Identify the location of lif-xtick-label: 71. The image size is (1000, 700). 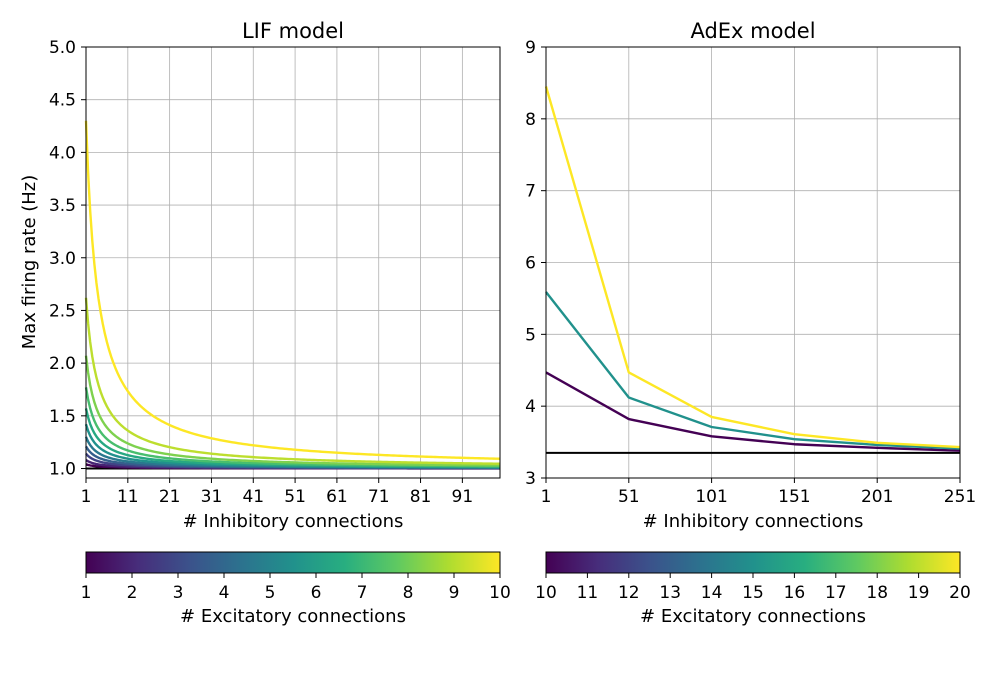
(379, 497).